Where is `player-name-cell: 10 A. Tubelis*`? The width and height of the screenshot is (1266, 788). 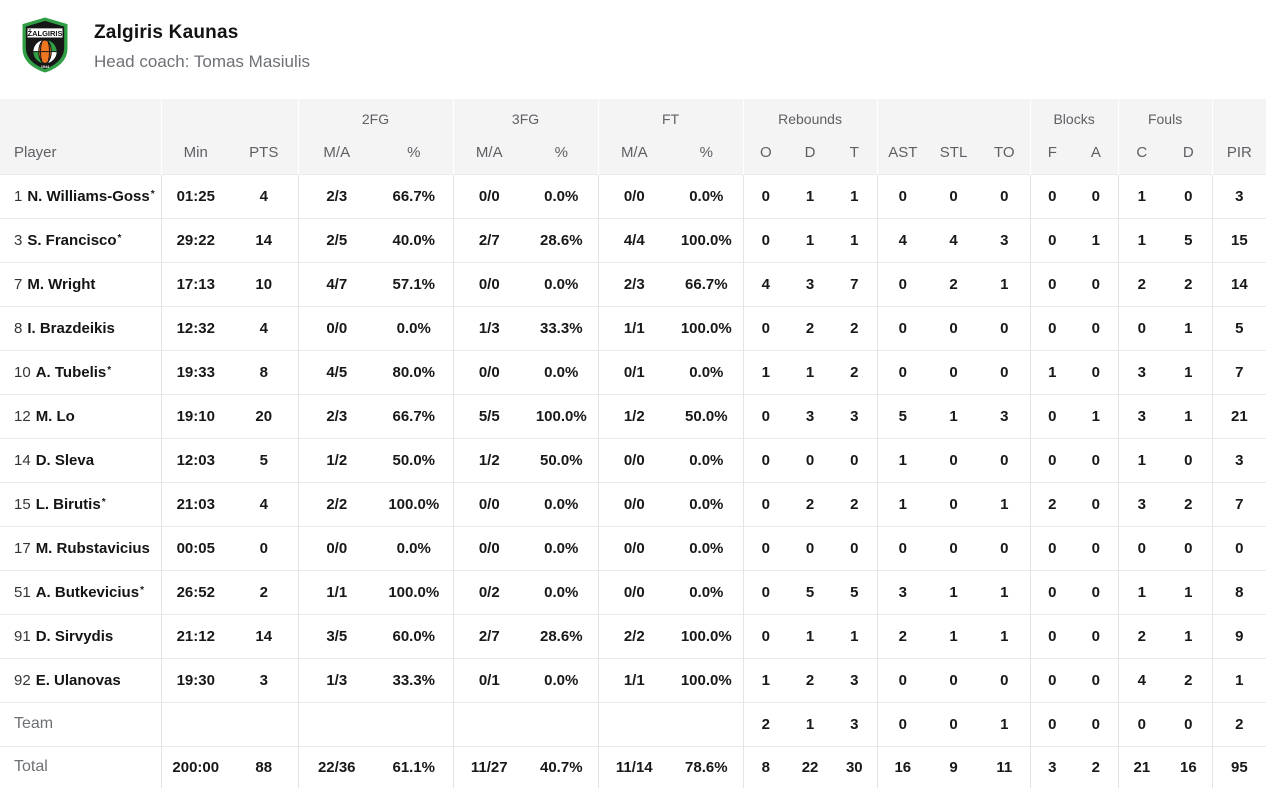
player-name-cell: 10 A. Tubelis* is located at coordinates (80, 371).